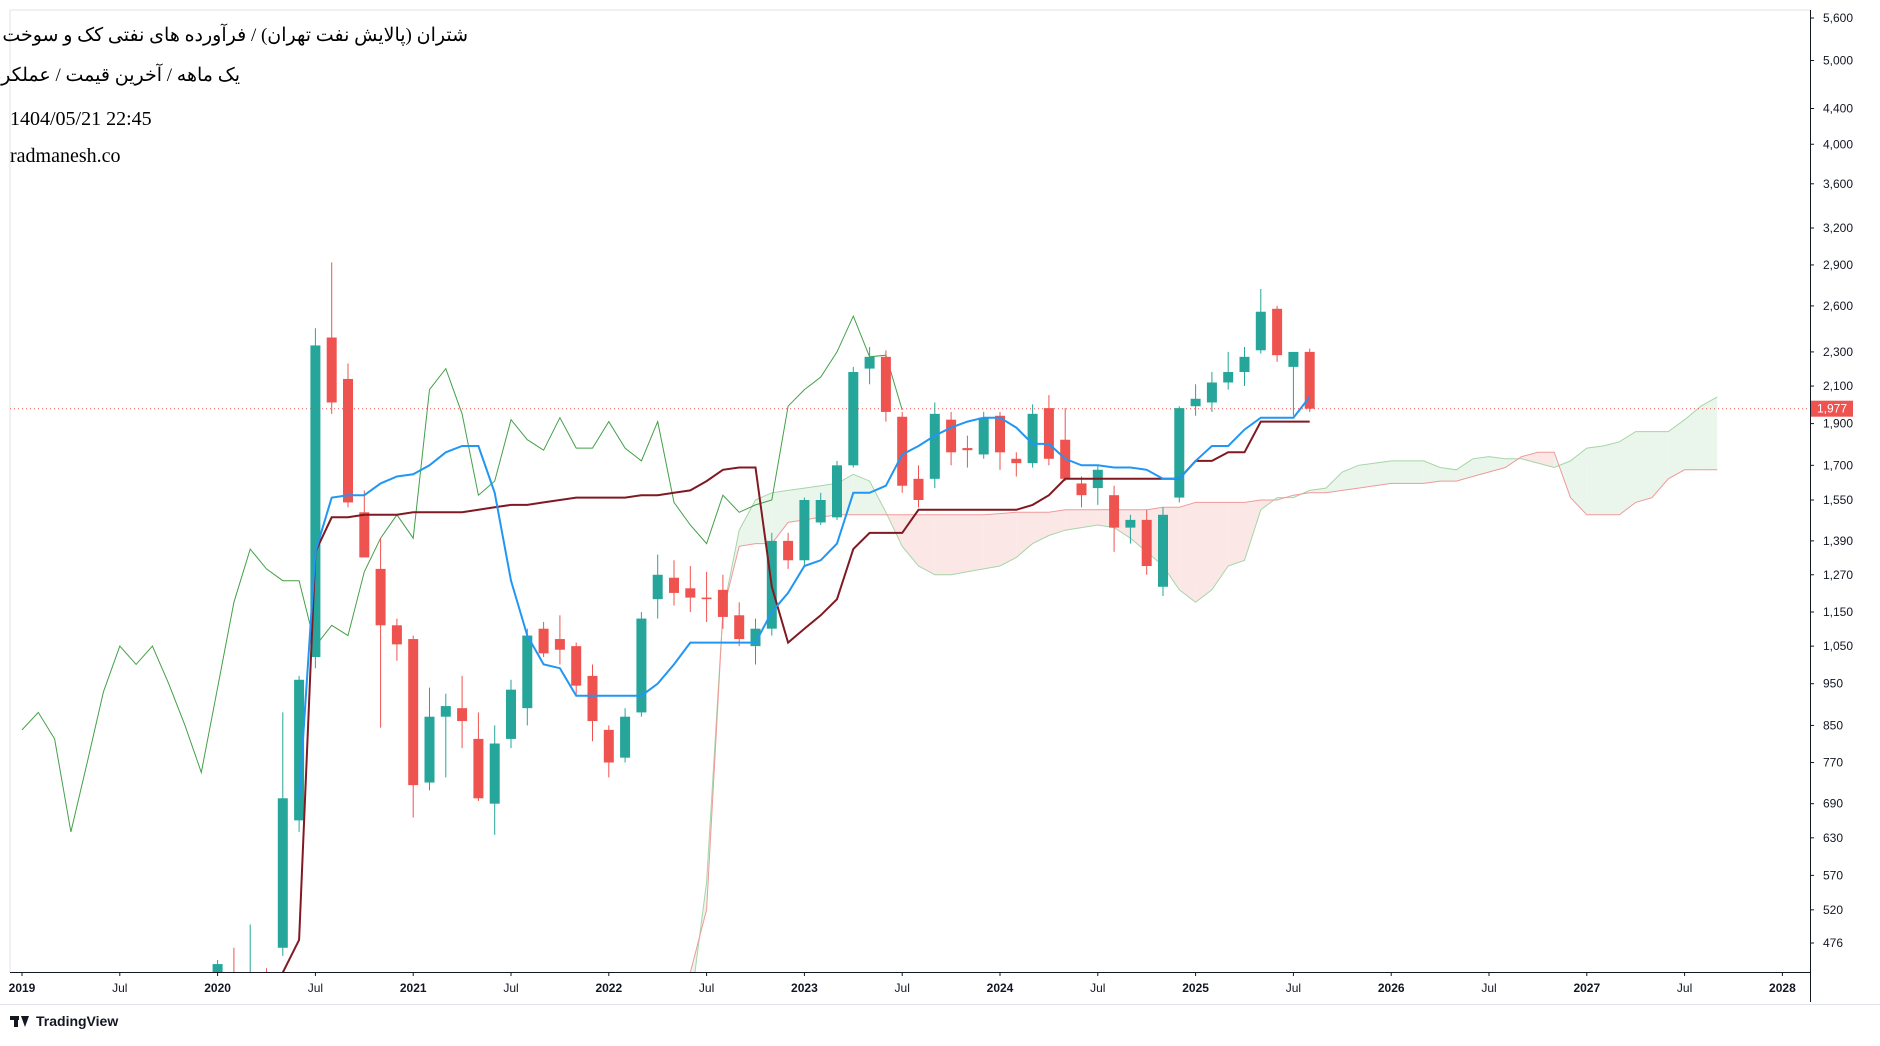 The image size is (1880, 1046). I want to click on price-tick-label: 1,270, so click(1838, 575).